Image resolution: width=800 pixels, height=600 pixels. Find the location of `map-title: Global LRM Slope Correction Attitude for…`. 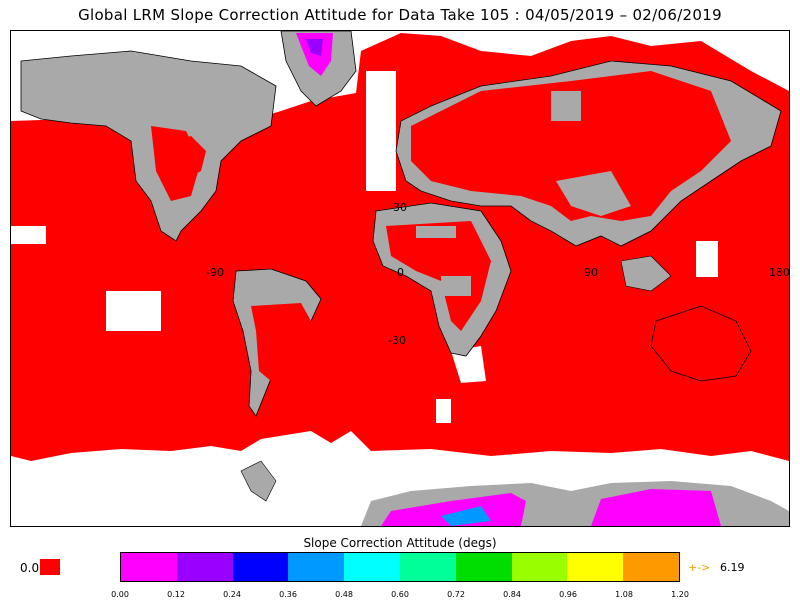

map-title: Global LRM Slope Correction Attitude for… is located at coordinates (400, 15).